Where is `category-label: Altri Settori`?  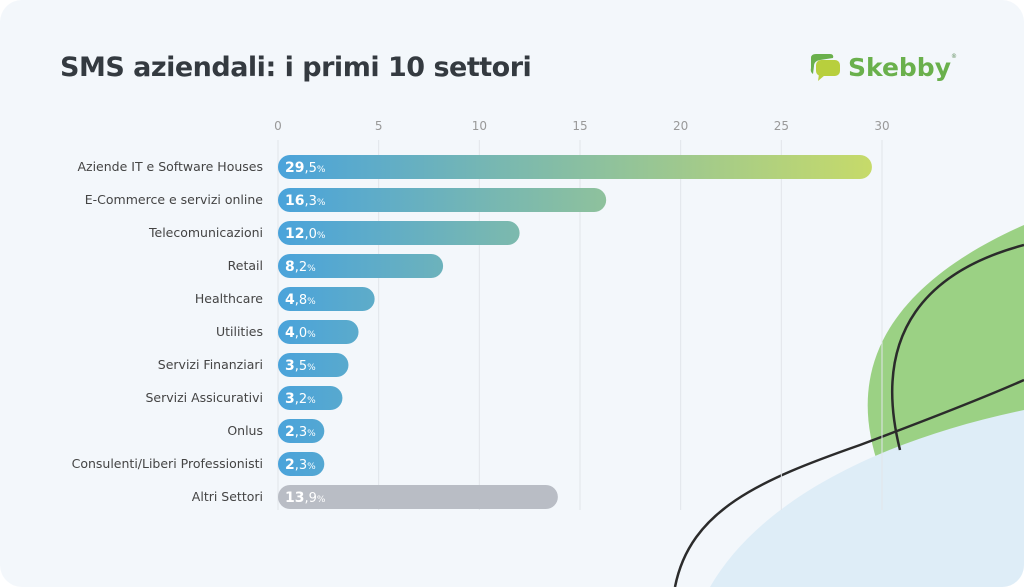
category-label: Altri Settori is located at coordinates (227, 496).